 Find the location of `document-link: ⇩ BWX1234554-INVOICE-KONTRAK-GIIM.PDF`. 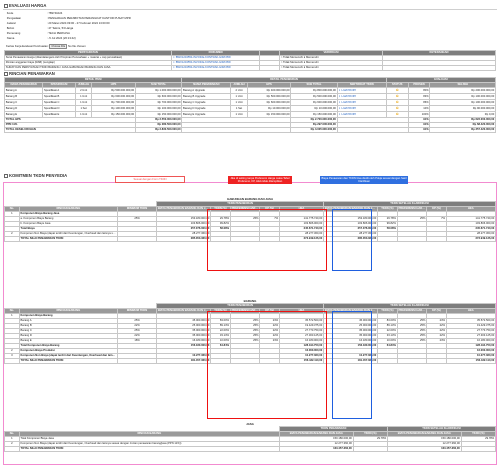

document-link: ⇩ BWX1234554-INVOICE-KONTRAK-GIIM.PDF is located at coordinates (215, 68).